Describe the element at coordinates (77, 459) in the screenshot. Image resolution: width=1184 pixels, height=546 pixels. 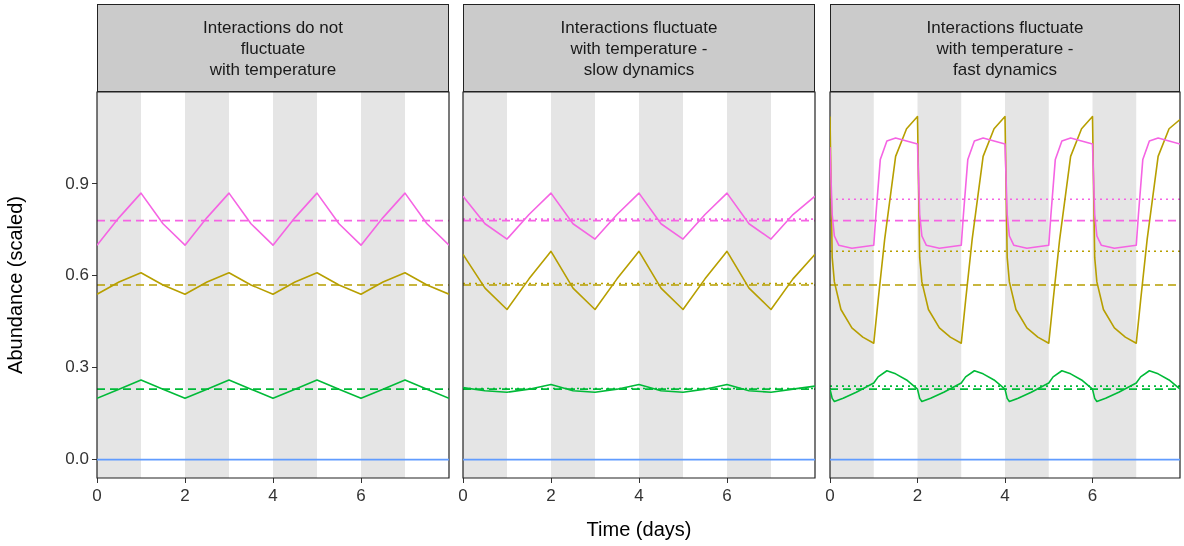
I see `y-tick-label: 0.0` at that location.